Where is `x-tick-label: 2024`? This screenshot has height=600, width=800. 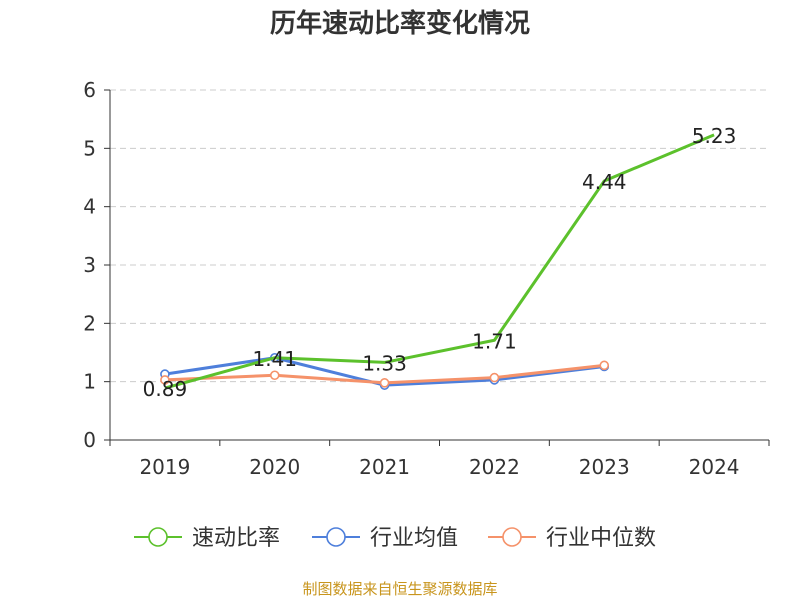
x-tick-label: 2024 is located at coordinates (714, 467).